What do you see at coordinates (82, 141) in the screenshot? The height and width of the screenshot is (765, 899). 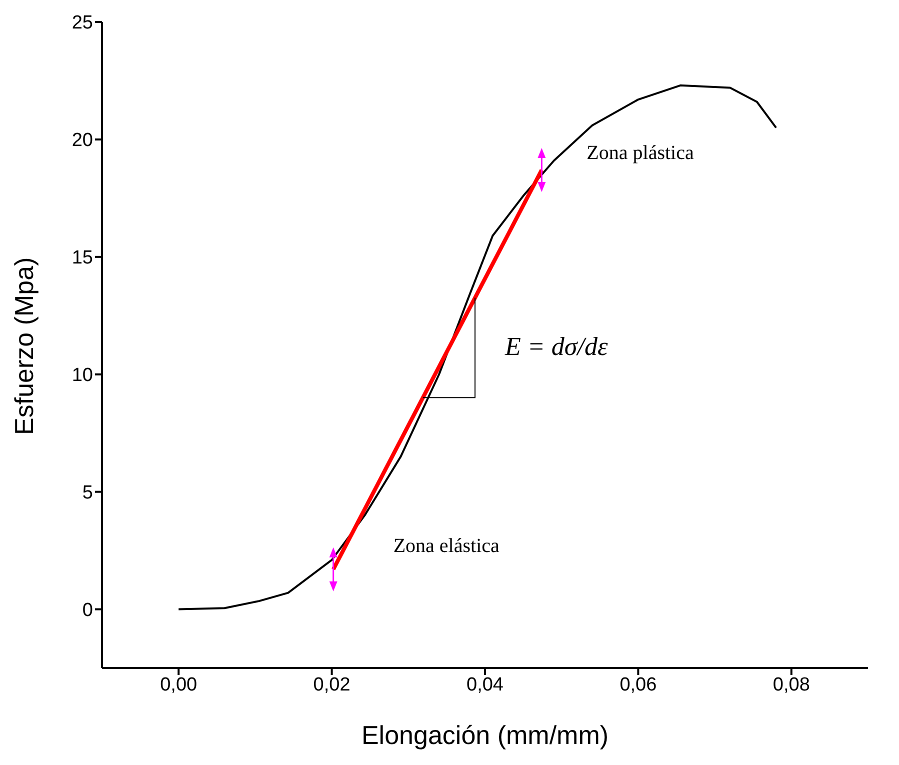 I see `y-tick-label: 20` at bounding box center [82, 141].